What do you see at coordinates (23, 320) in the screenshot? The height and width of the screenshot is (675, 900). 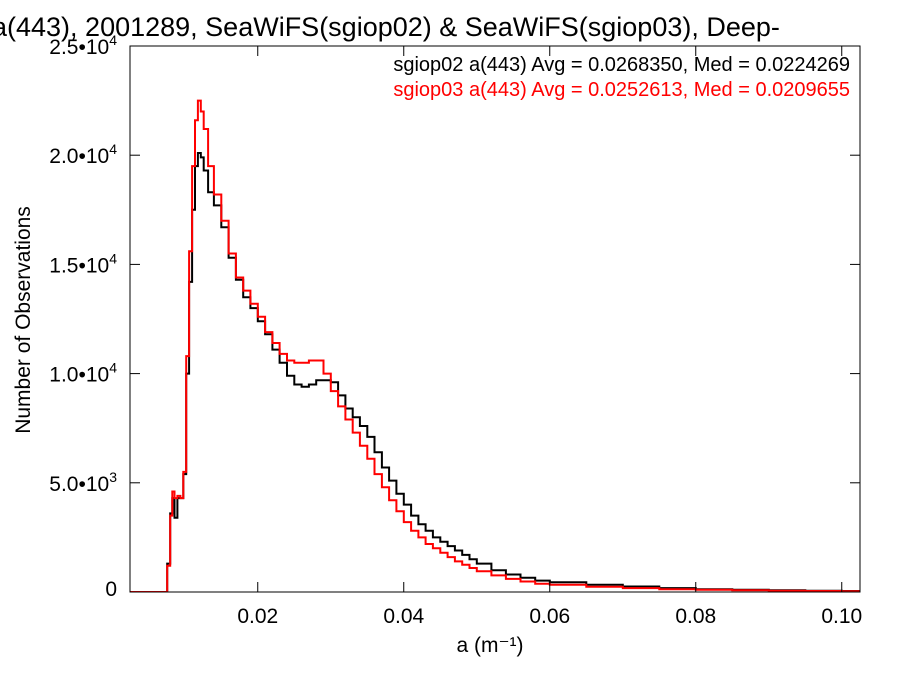 I see `y-axis-label: Number of Observations` at bounding box center [23, 320].